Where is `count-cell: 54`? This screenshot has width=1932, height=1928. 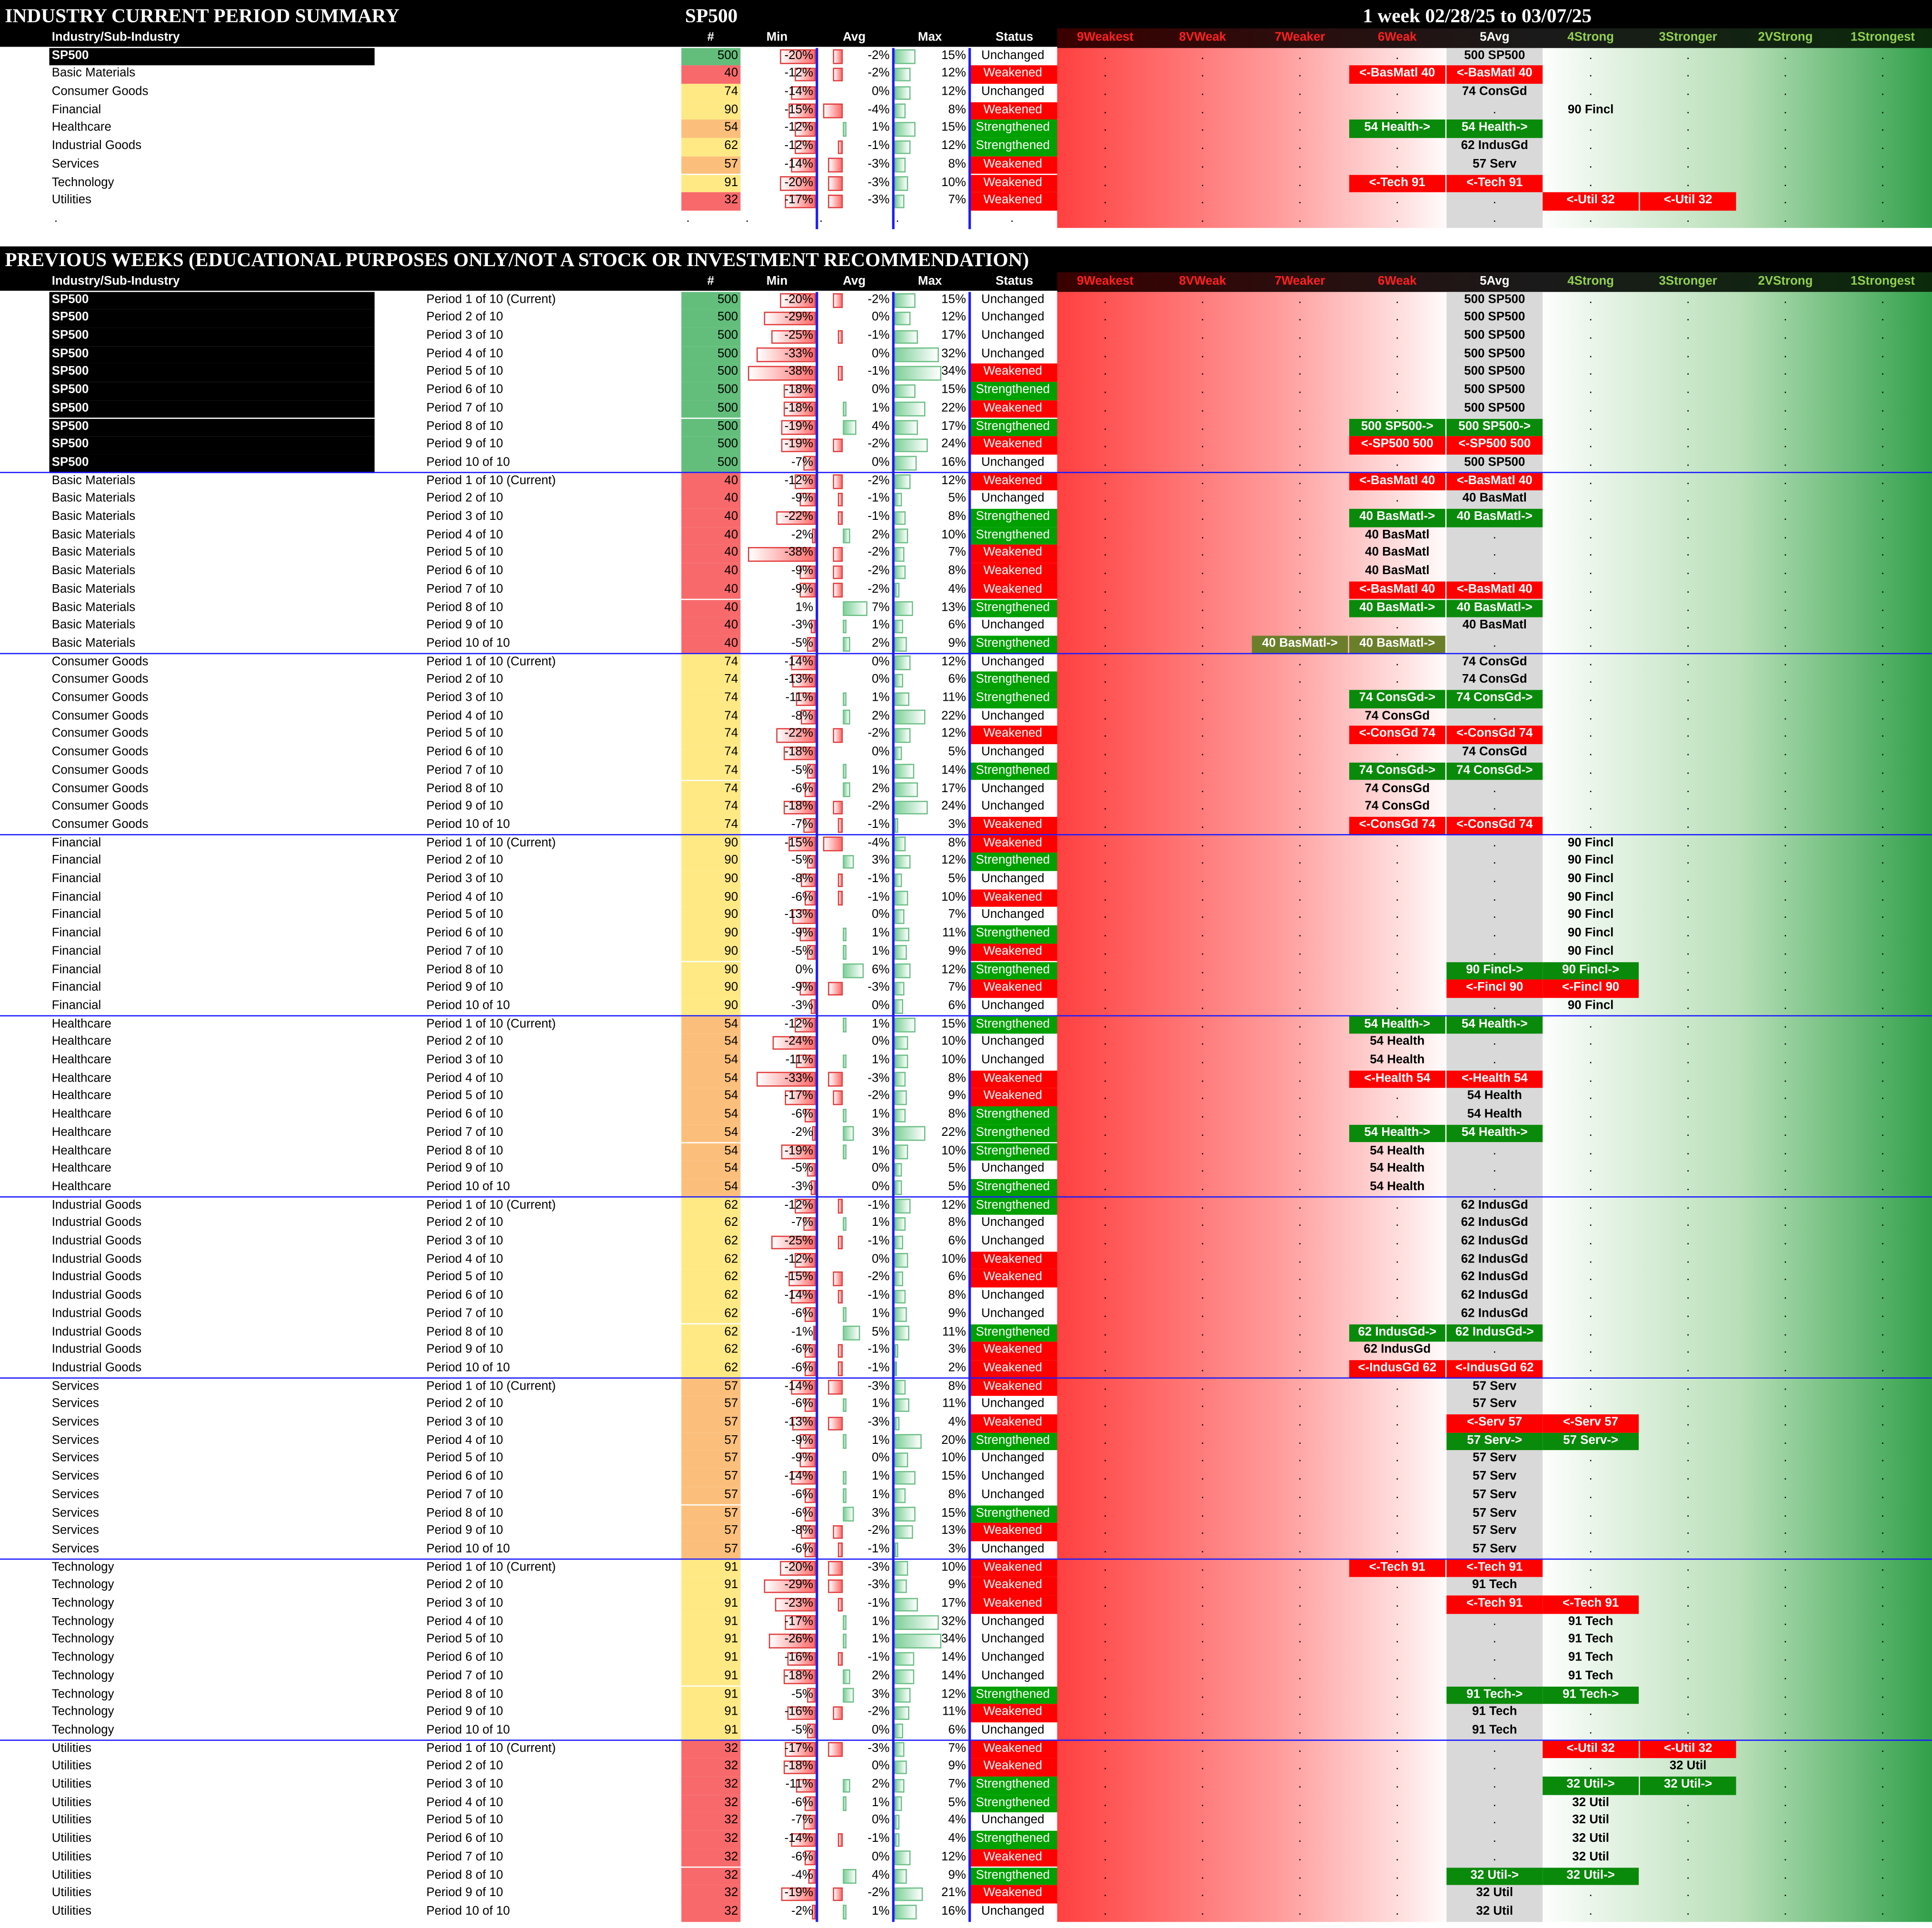
count-cell: 54 is located at coordinates (711, 1170).